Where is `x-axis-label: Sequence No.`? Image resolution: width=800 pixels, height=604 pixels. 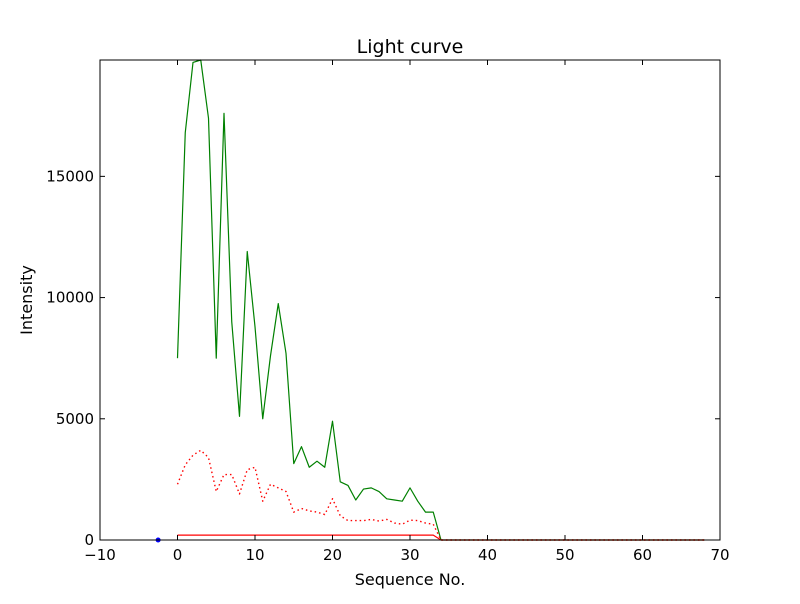 x-axis-label: Sequence No. is located at coordinates (410, 579).